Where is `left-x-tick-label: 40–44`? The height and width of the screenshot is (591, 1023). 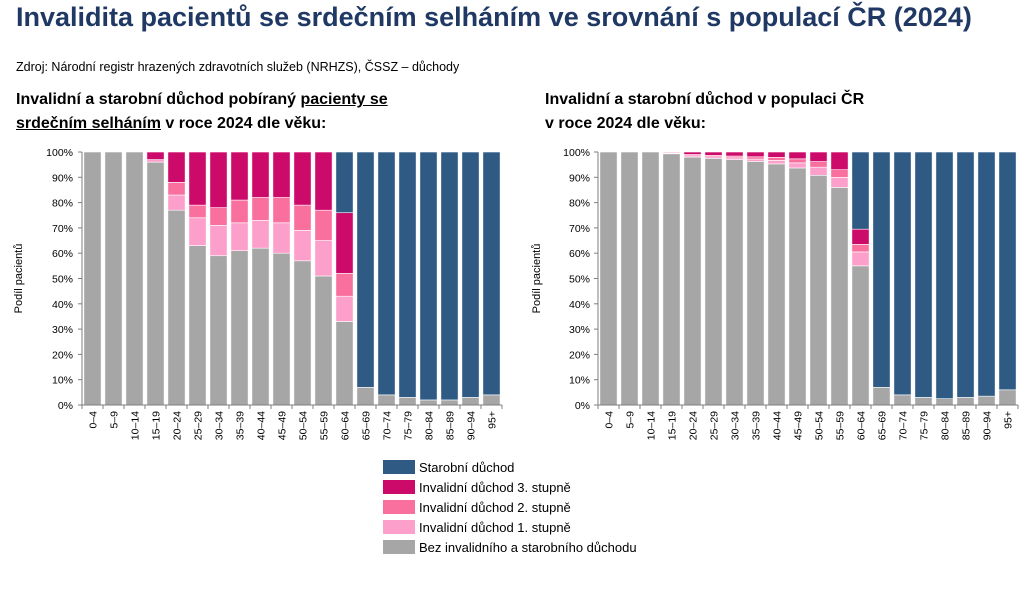
left-x-tick-label: 40–44 is located at coordinates (262, 425).